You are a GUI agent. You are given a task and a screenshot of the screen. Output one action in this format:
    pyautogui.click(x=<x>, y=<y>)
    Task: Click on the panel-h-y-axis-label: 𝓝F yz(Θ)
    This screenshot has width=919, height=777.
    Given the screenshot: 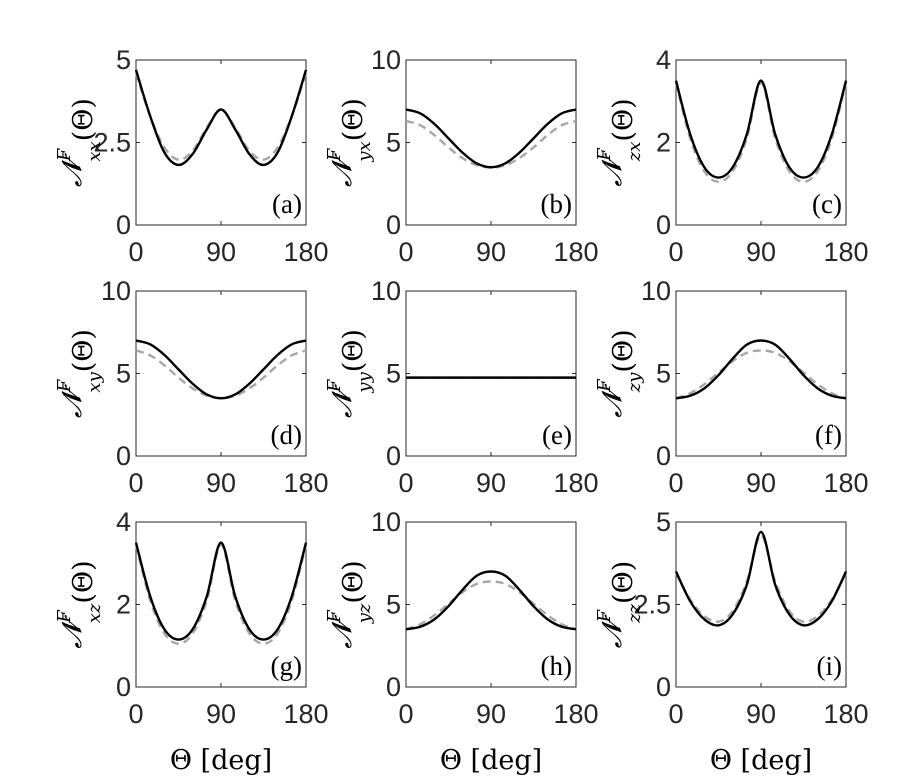 What is the action you would take?
    pyautogui.click(x=349, y=604)
    